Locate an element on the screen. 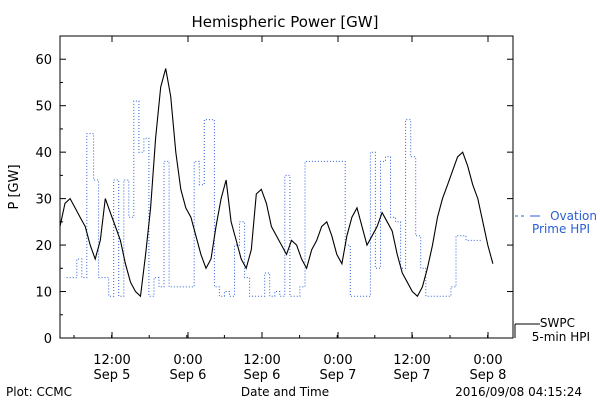  y-tick-label: 0 is located at coordinates (48, 339).